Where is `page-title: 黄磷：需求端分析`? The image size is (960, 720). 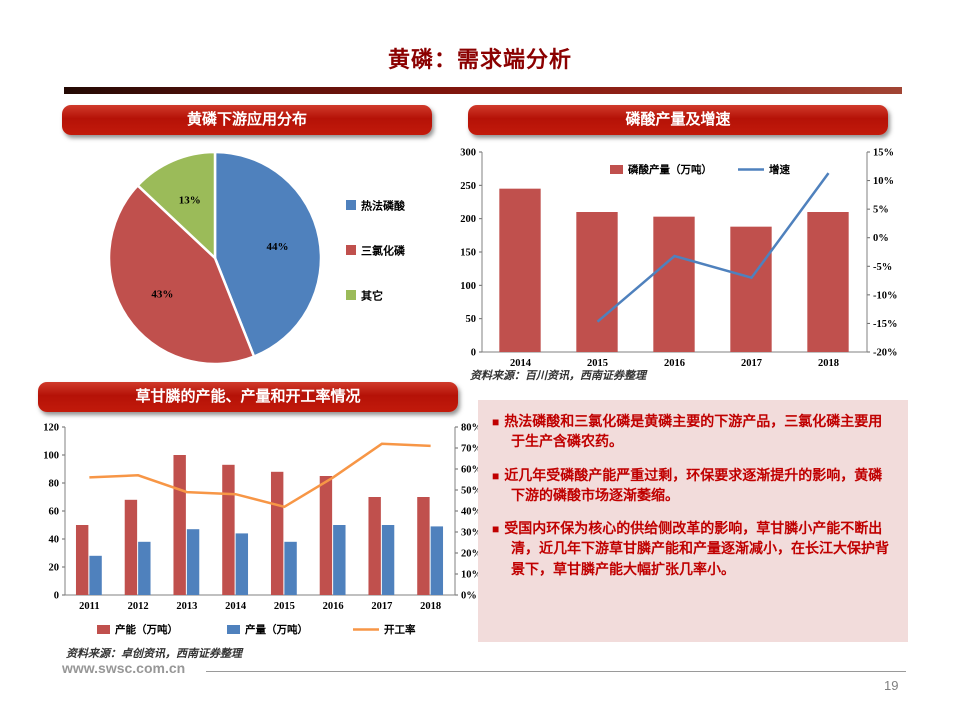
page-title: 黄磷：需求端分析 is located at coordinates (479, 59).